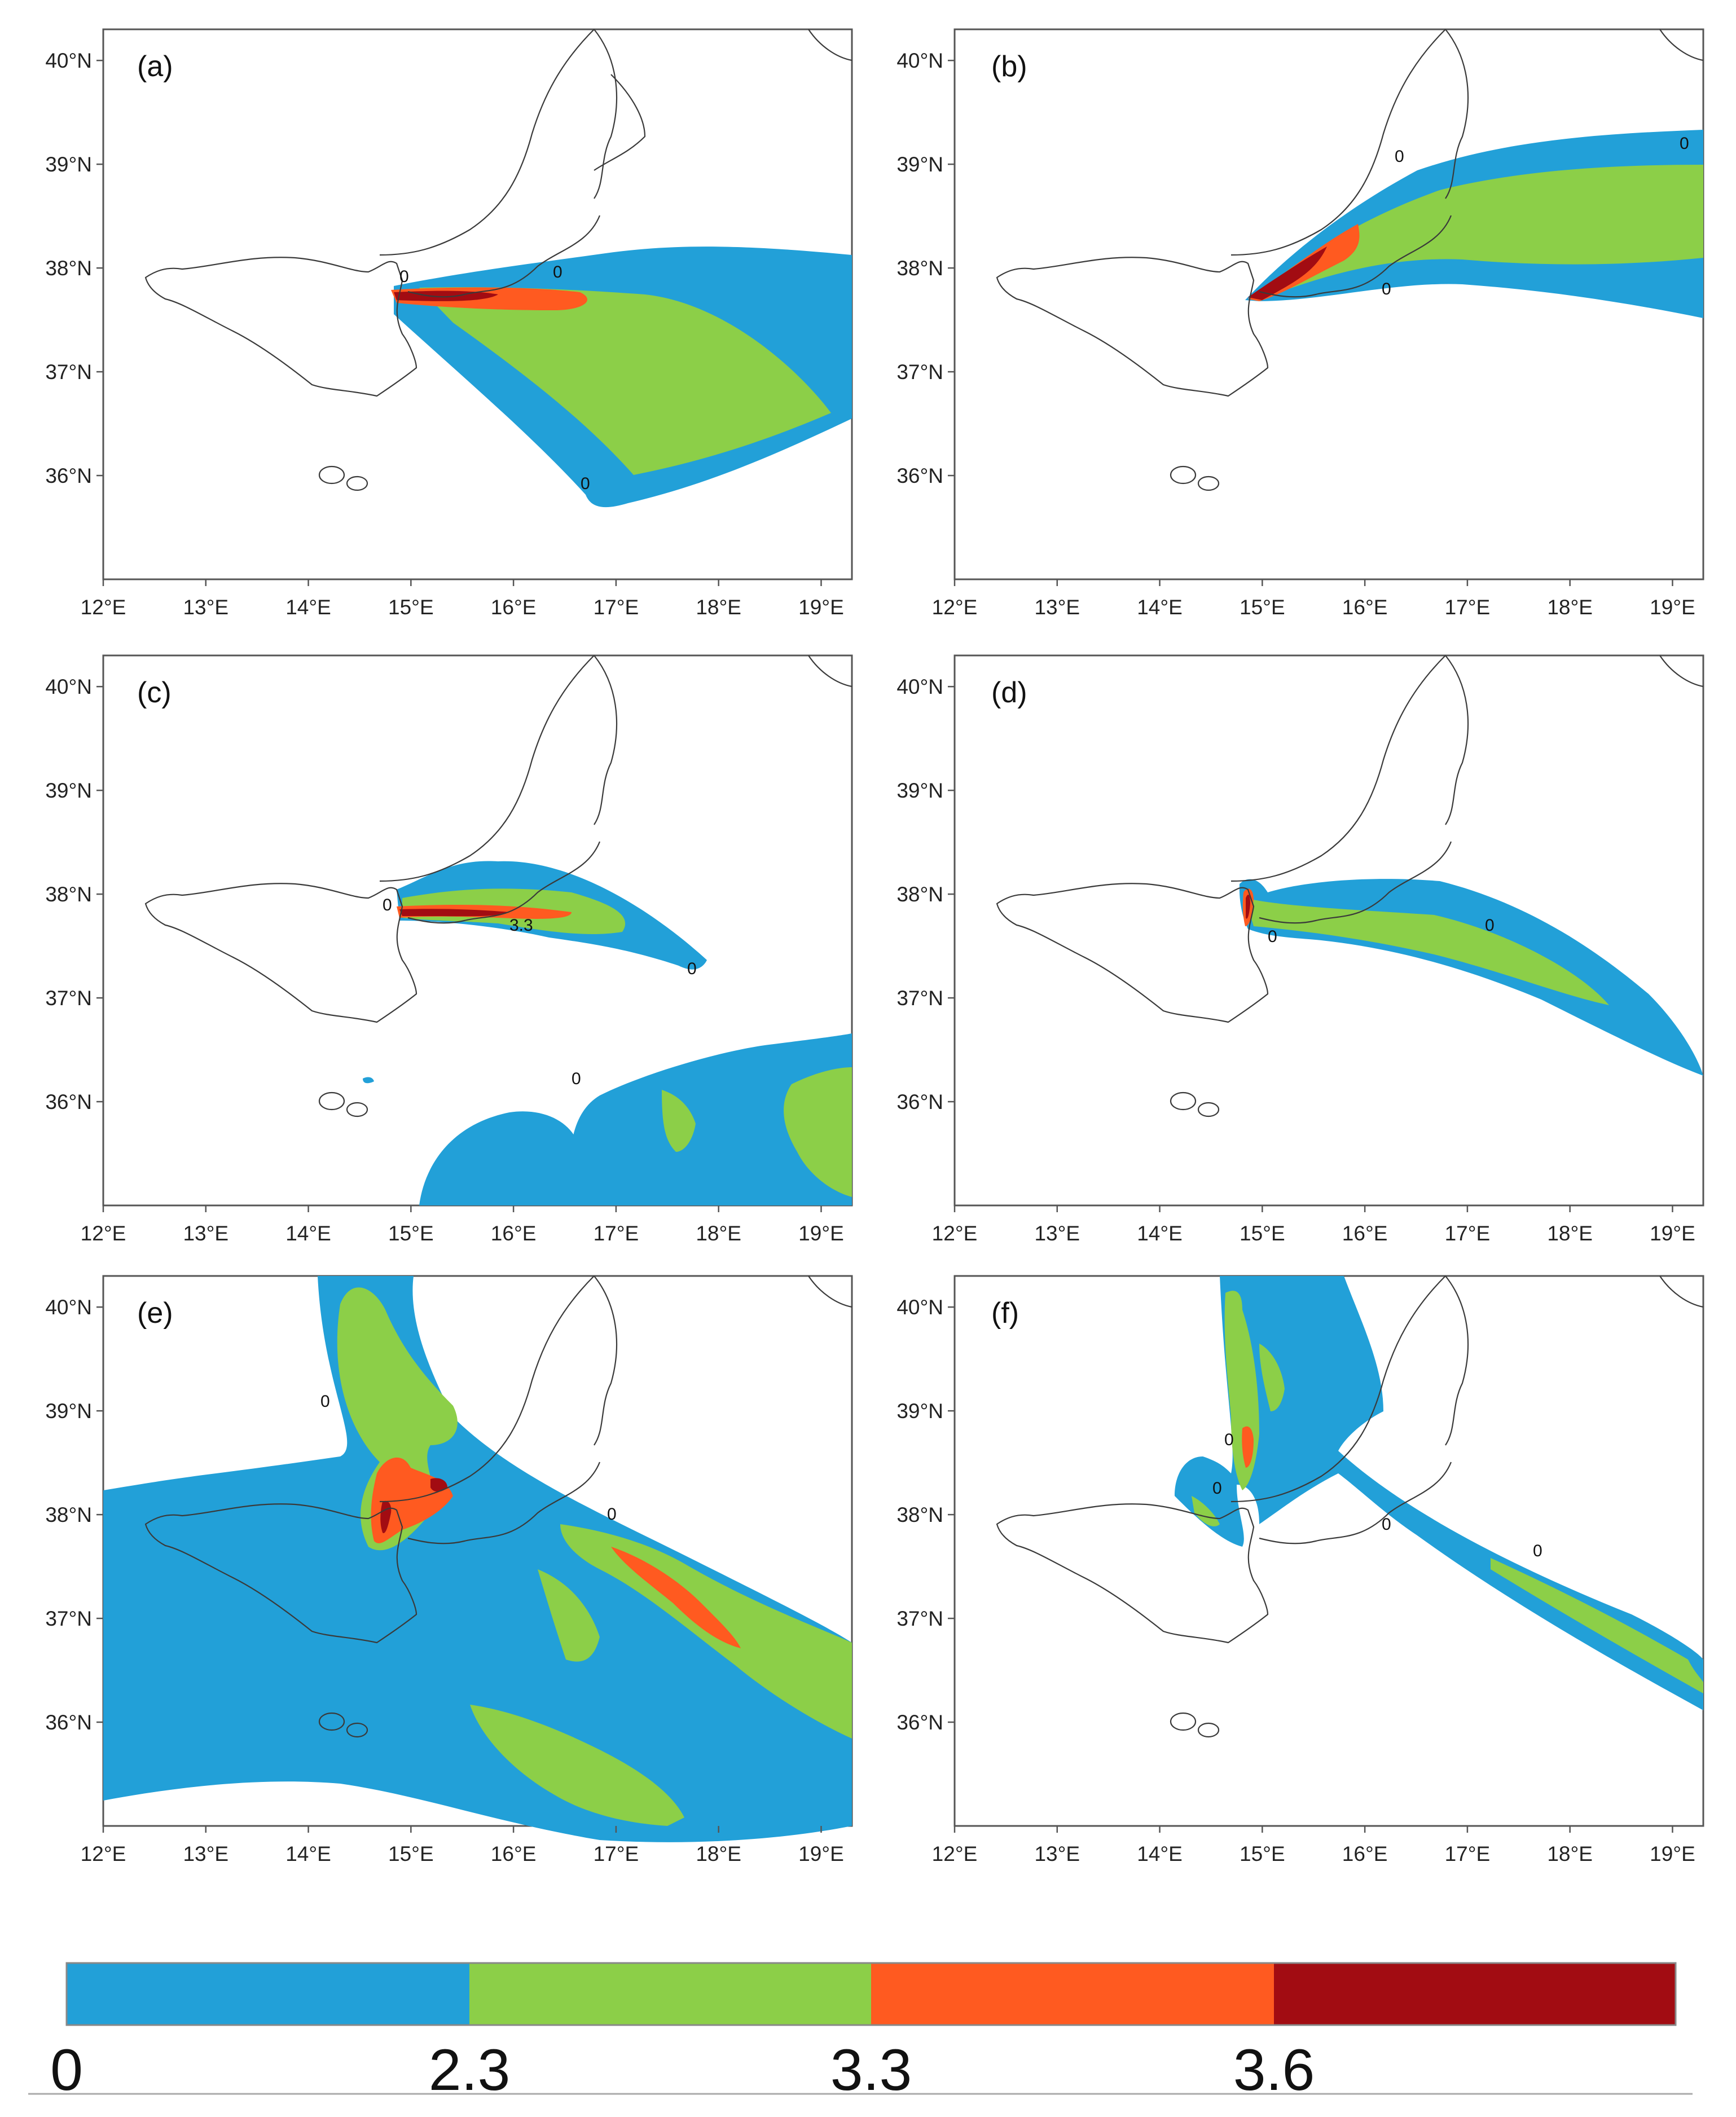 The image size is (1736, 2117). Describe the element at coordinates (494, 378) in the screenshot. I see `contour-labels: 0 0 0` at that location.